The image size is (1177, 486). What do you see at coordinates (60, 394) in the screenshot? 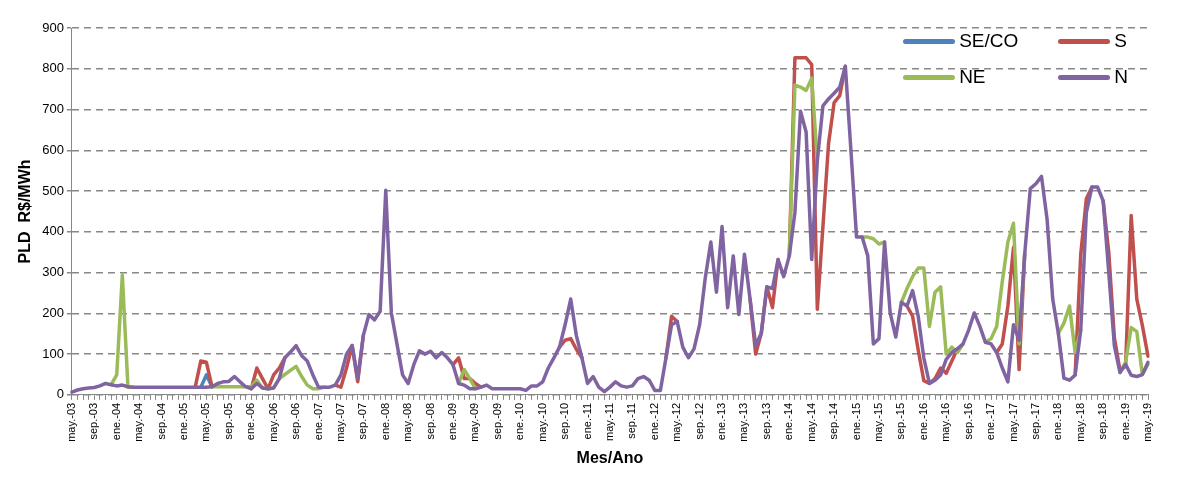
I see `y-tick-label: 0` at bounding box center [60, 394].